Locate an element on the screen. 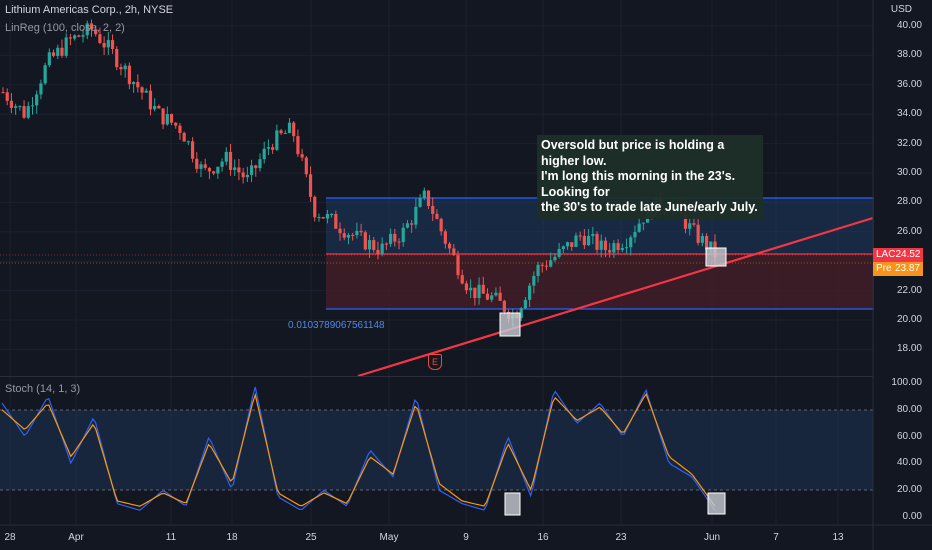  price-axis-label: 32.00 is located at coordinates (909, 143).